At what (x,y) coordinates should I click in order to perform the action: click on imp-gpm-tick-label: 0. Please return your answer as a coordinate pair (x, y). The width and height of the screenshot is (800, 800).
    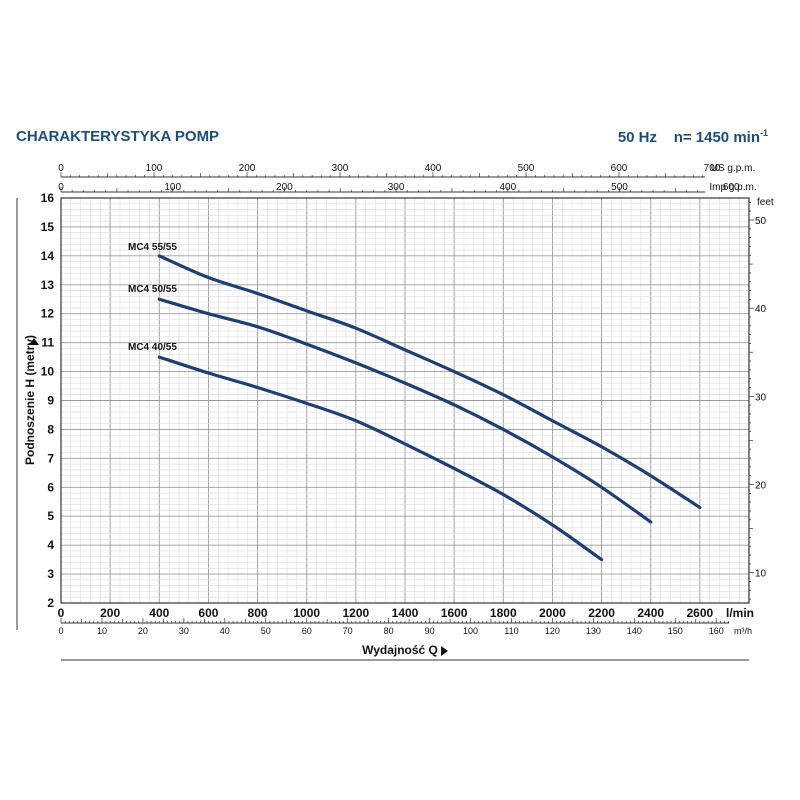
    Looking at the image, I should click on (61, 187).